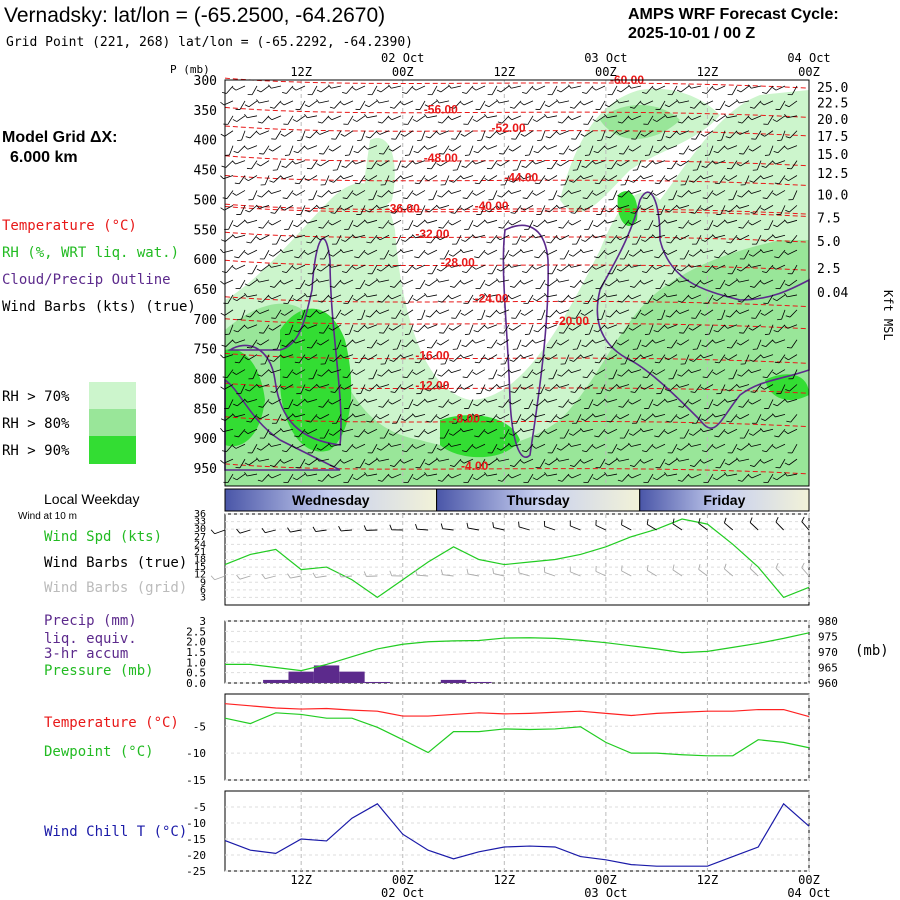  I want to click on legend-rh80-label: RH > 80%, so click(36, 424).